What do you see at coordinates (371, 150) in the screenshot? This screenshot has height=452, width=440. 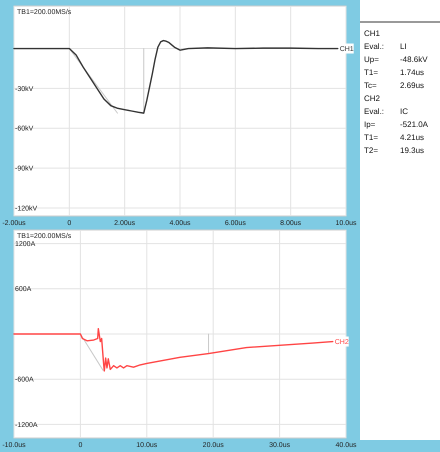 I see `text: T2=` at bounding box center [371, 150].